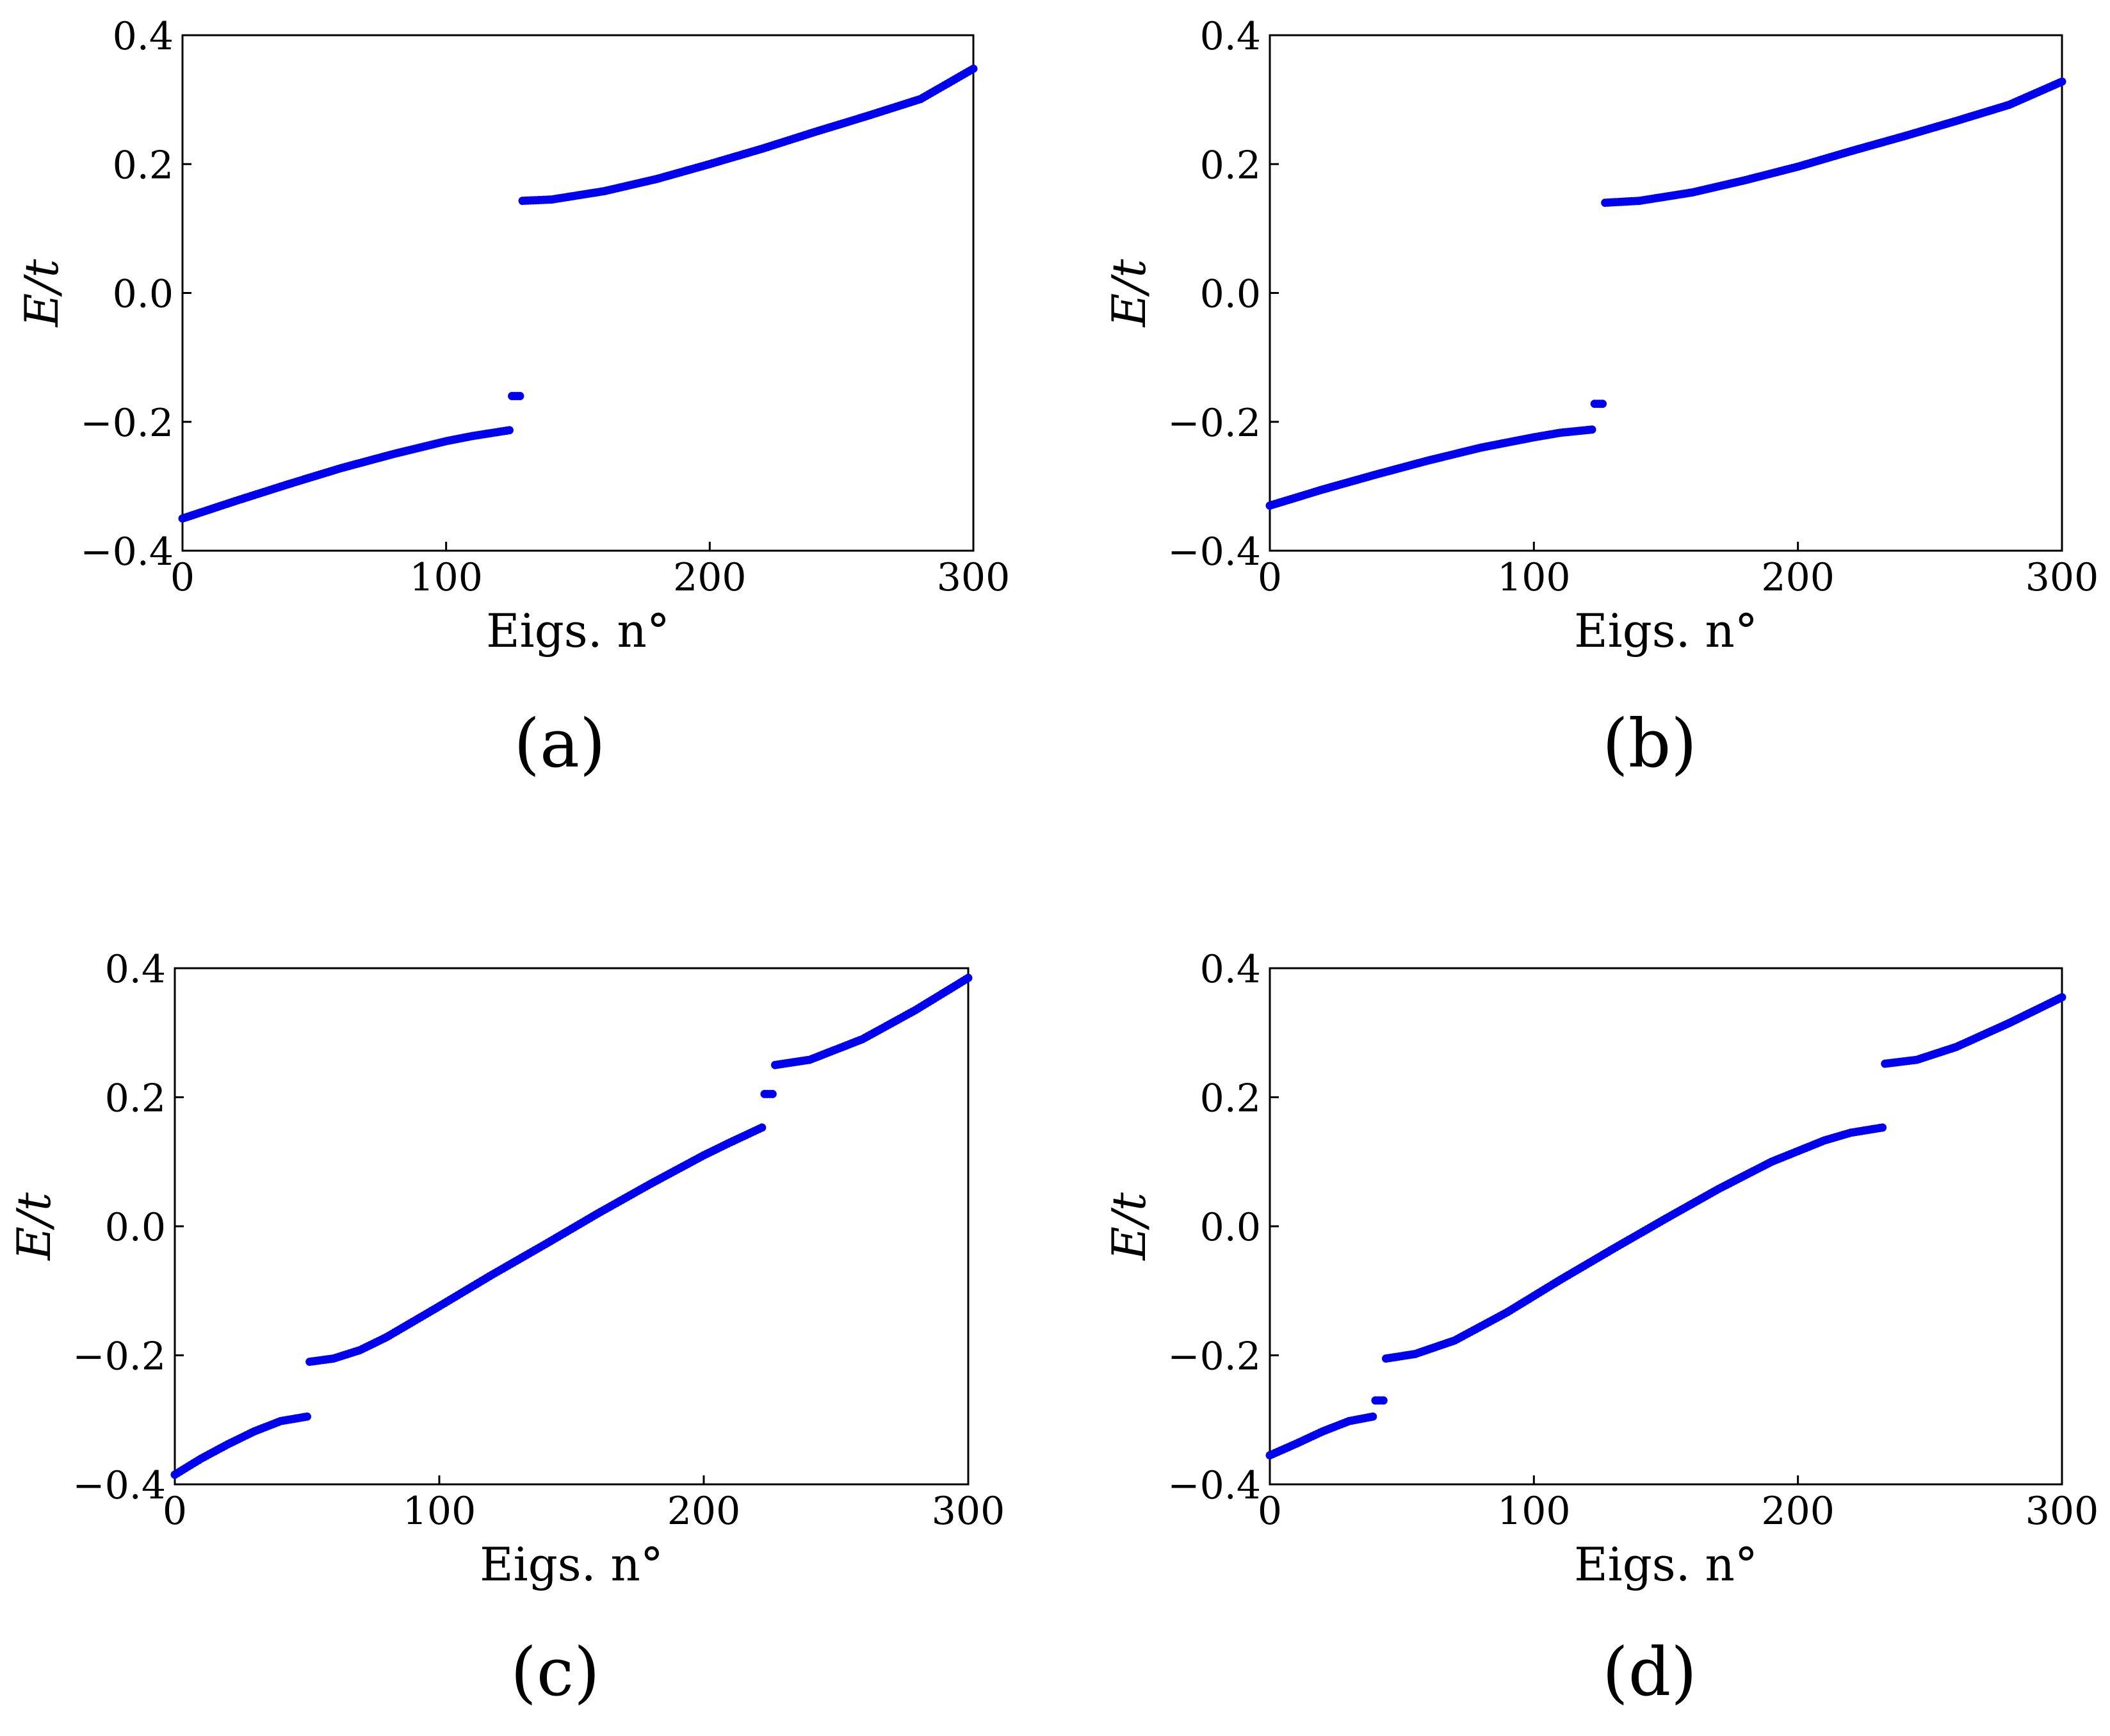 This screenshot has width=2110, height=1736. What do you see at coordinates (555, 1672) in the screenshot?
I see `caption-c: (c)` at bounding box center [555, 1672].